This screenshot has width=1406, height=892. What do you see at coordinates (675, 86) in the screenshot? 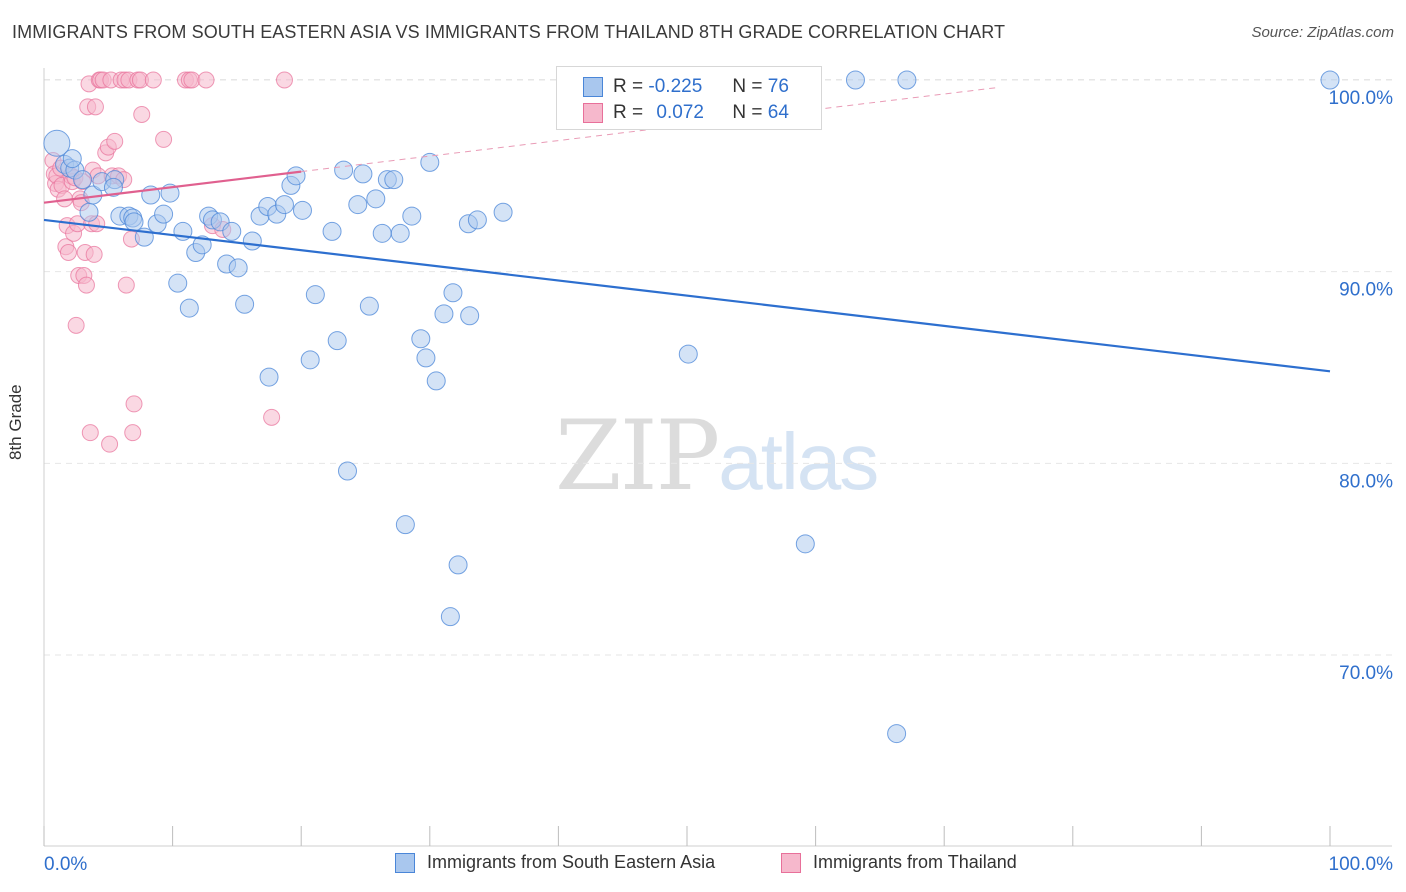
I see `series1-r-value: -0.225` at bounding box center [675, 86].